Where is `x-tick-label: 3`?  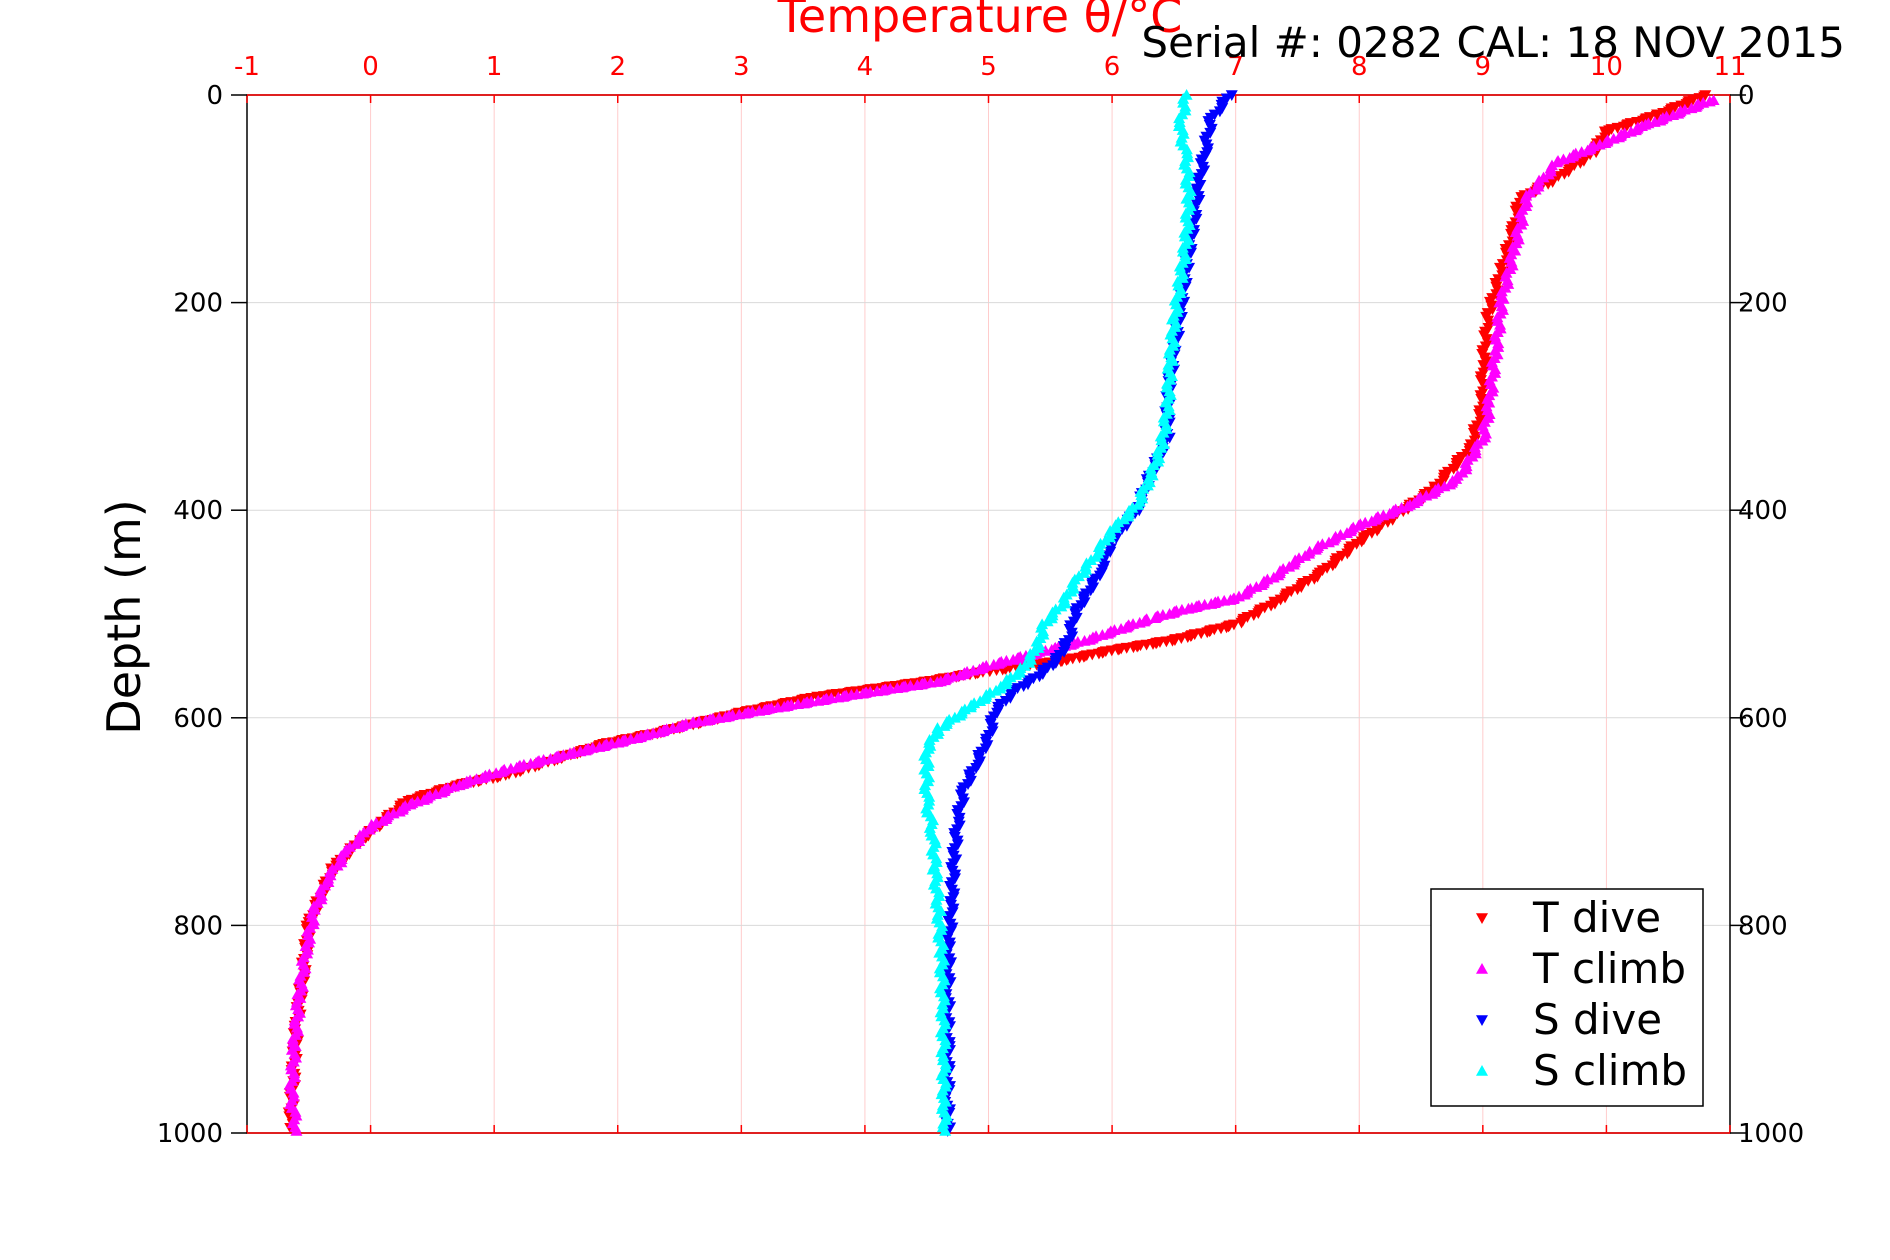
x-tick-label: 3 is located at coordinates (741, 67).